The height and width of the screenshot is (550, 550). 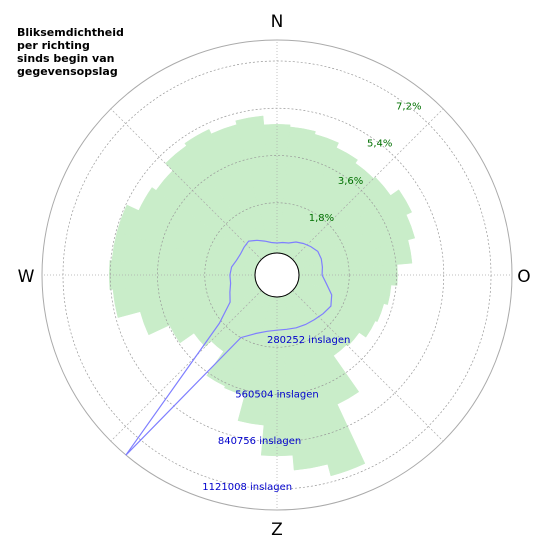 What do you see at coordinates (308, 340) in the screenshot?
I see `r2-tick-label: 280252 inslagen` at bounding box center [308, 340].